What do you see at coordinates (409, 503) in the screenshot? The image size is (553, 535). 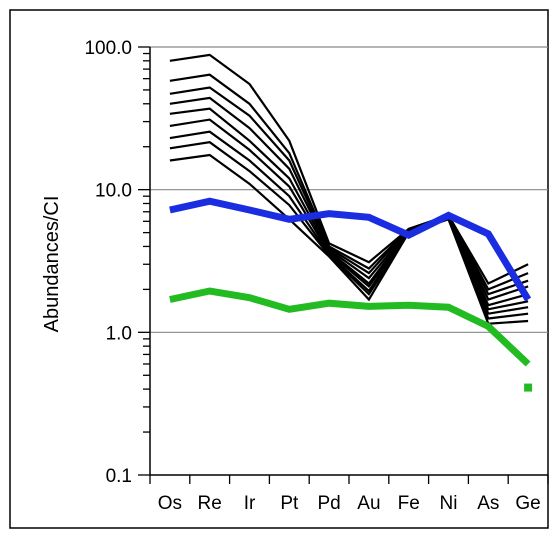 I see `x-tick-label-fe: Fe` at bounding box center [409, 503].